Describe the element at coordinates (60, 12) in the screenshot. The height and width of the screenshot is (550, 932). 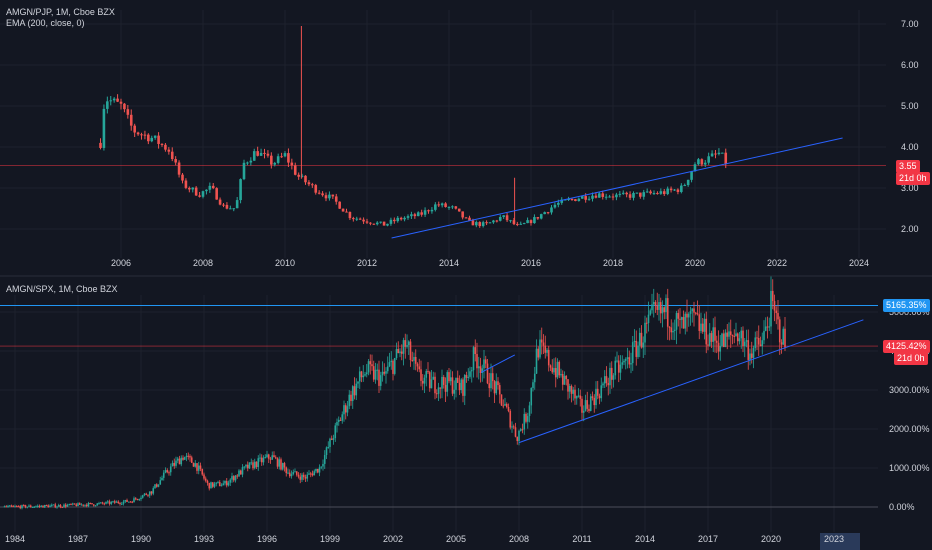
I see `top-chart-title: AMGN/PJP, 1M, Cboe BZX` at that location.